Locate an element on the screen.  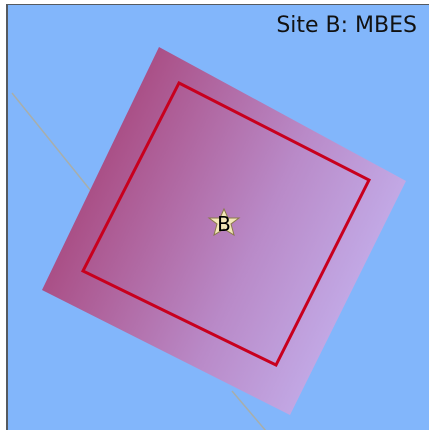
site-marker-label: B is located at coordinates (224, 224).